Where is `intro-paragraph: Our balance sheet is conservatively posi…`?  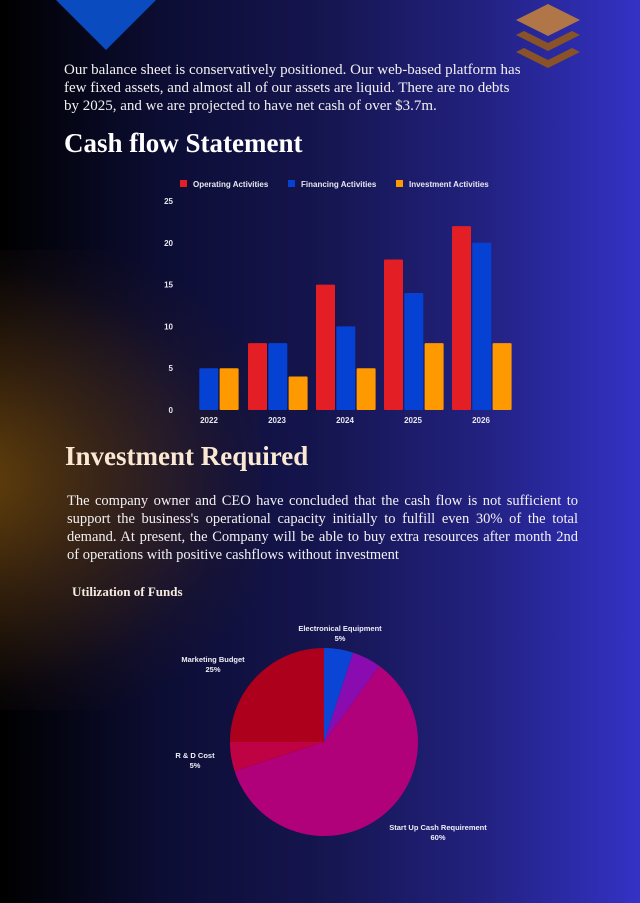
intro-paragraph: Our balance sheet is conservatively posi… is located at coordinates (292, 88).